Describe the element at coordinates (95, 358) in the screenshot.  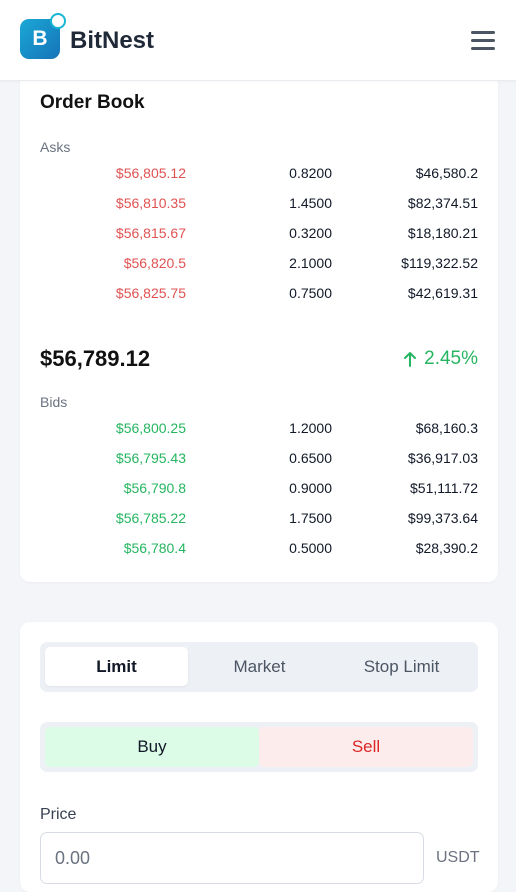
I see `current-price: $56,789.12` at that location.